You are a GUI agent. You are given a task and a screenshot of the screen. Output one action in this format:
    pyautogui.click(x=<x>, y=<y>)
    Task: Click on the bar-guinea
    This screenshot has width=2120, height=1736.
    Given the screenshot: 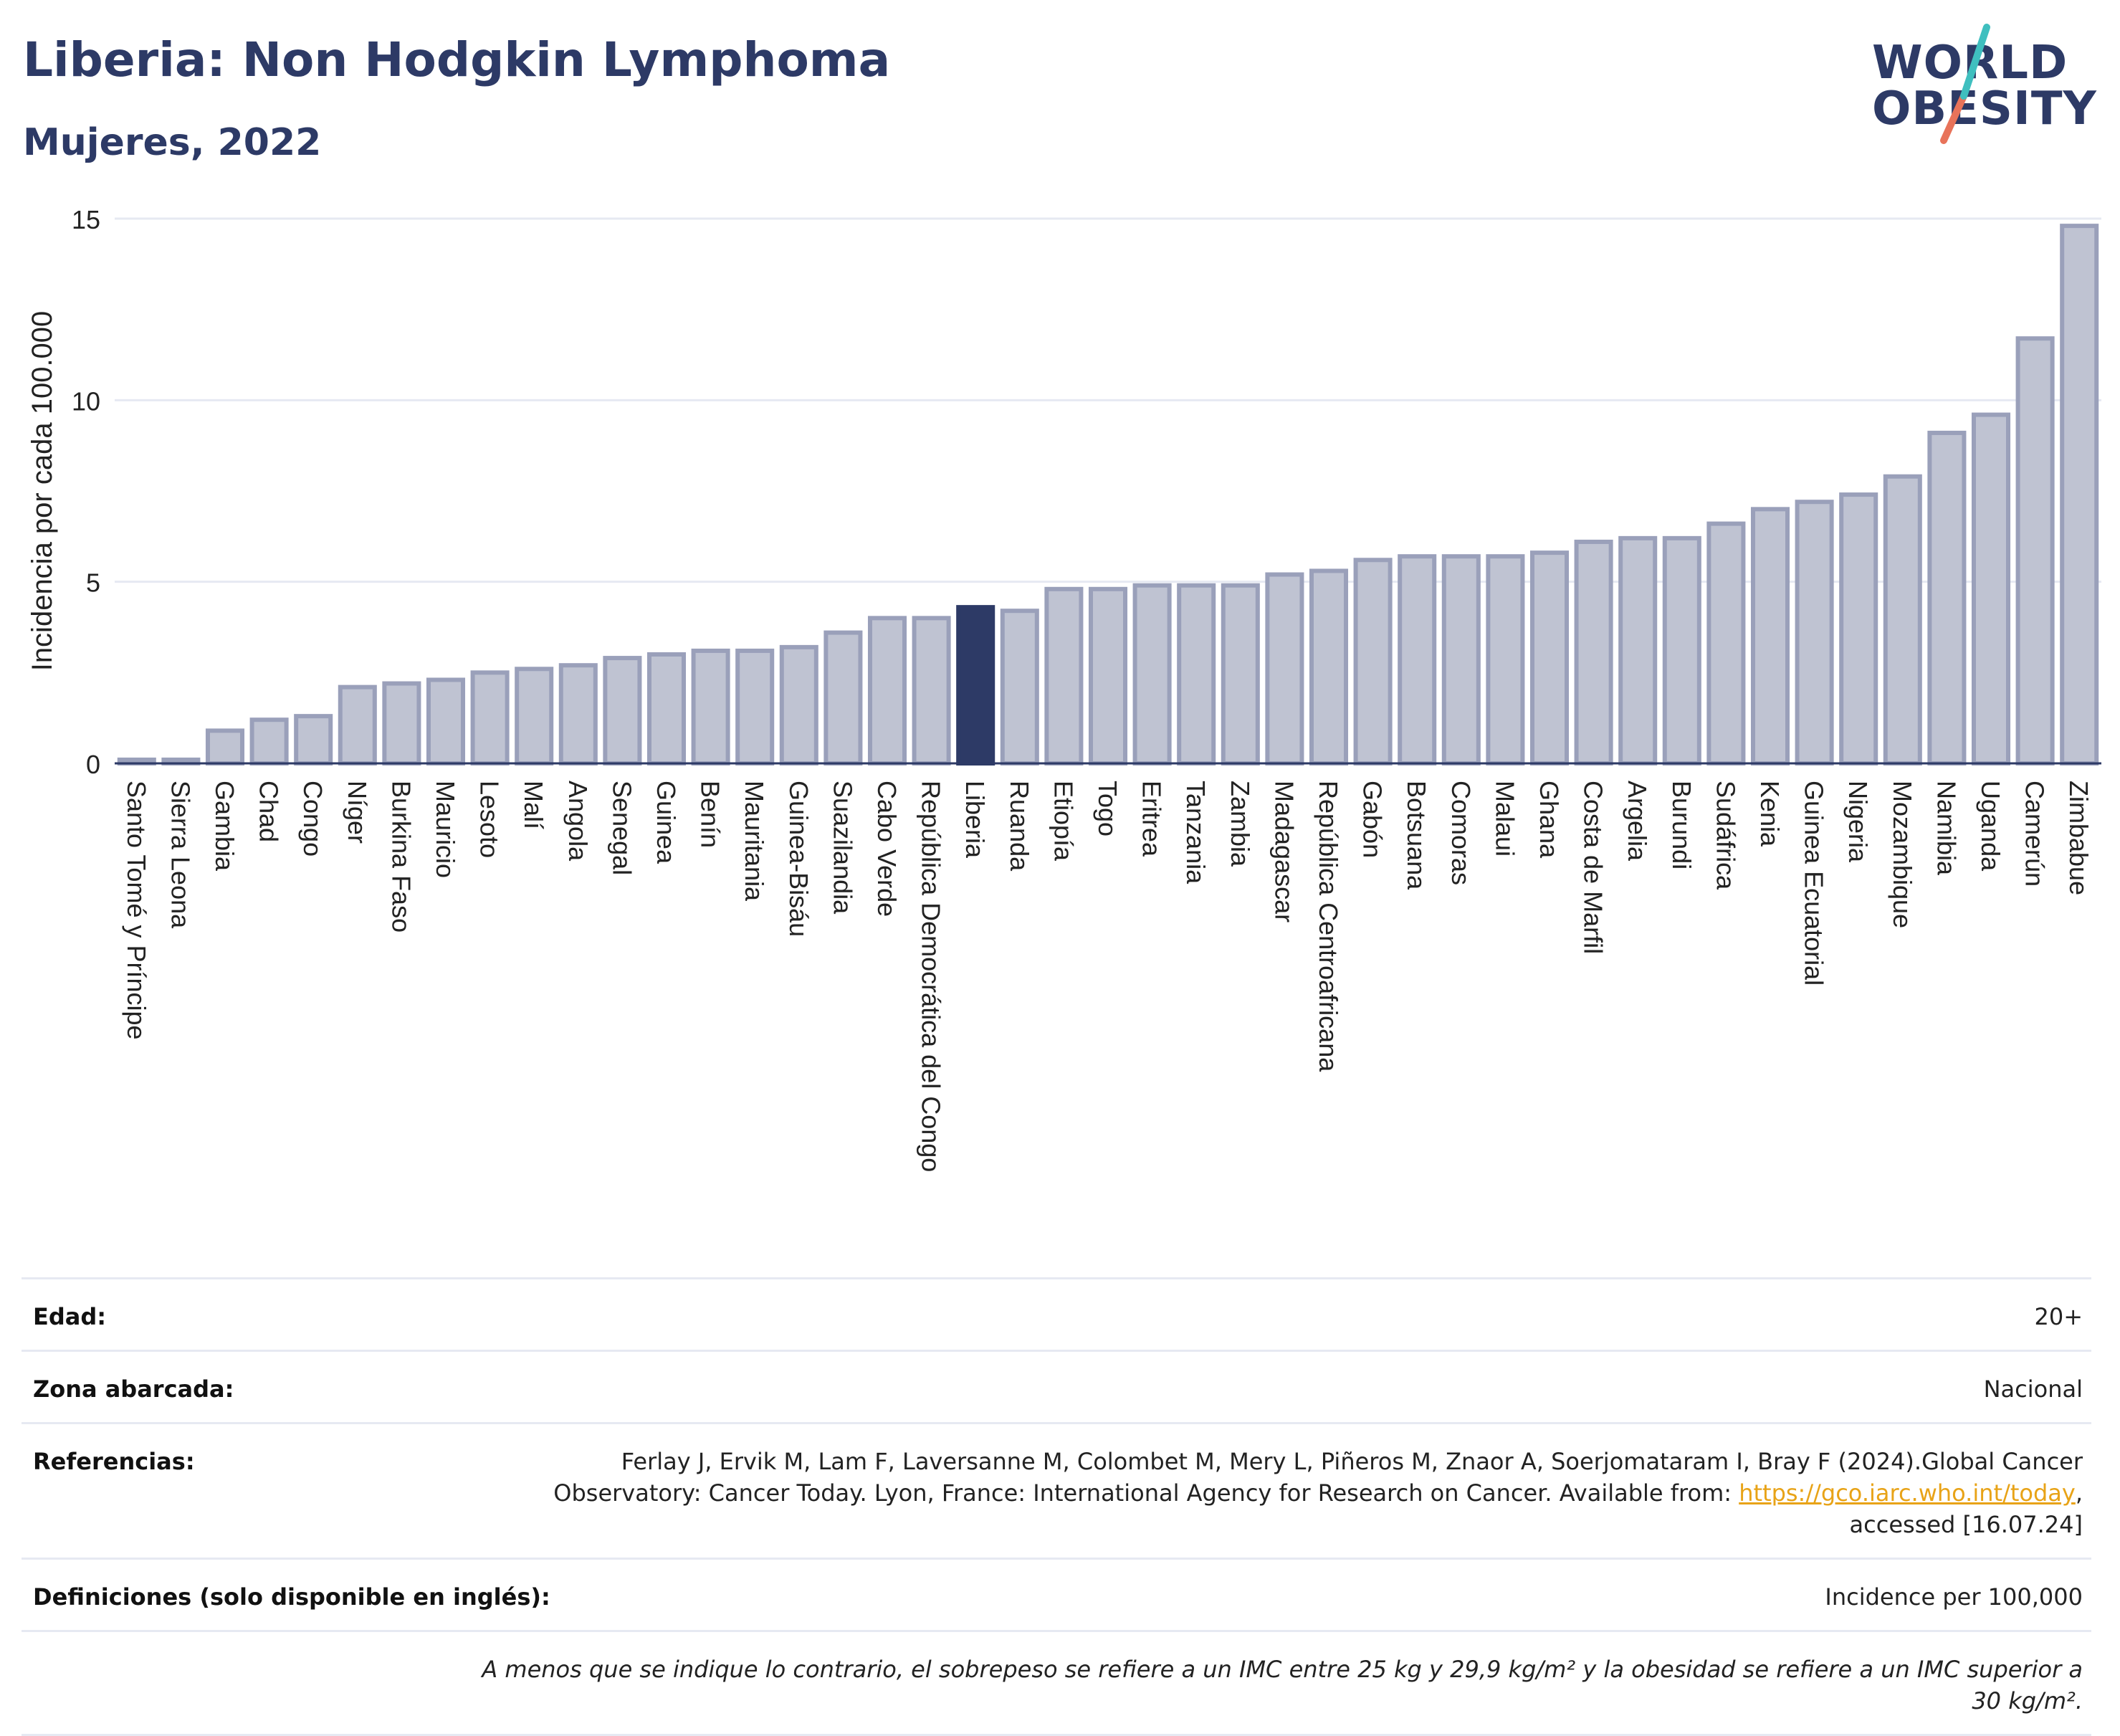 What is the action you would take?
    pyautogui.click(x=666, y=709)
    